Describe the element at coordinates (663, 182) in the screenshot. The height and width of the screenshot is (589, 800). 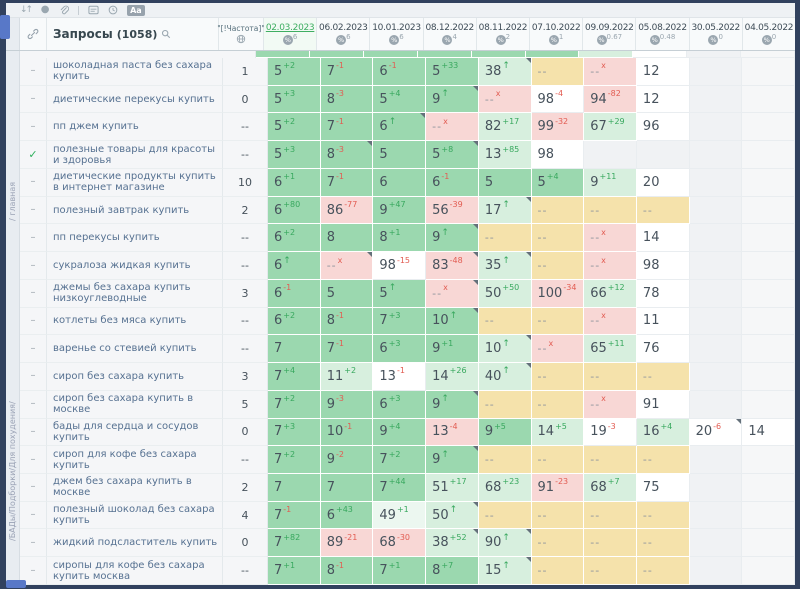
I see `position-cell: 20` at that location.